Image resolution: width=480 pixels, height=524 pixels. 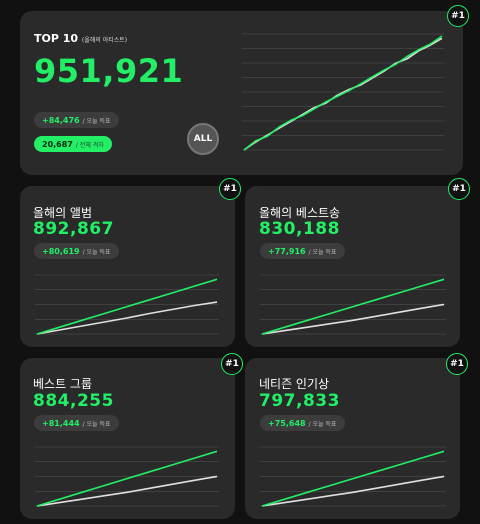 I want to click on top-line-chart, so click(x=343, y=92).